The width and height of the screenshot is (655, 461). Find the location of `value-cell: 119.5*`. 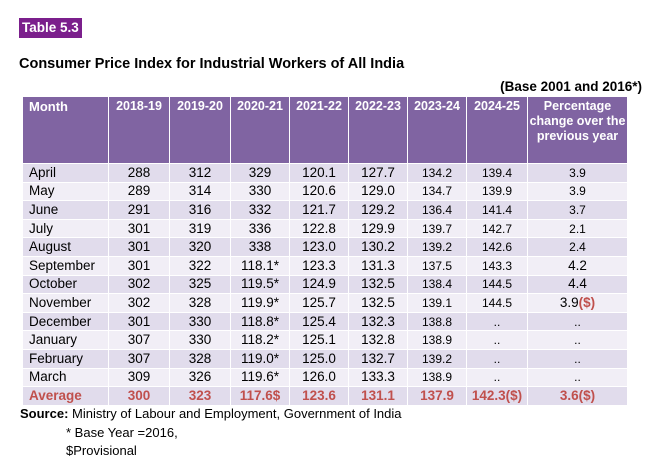

value-cell: 119.5* is located at coordinates (260, 284).